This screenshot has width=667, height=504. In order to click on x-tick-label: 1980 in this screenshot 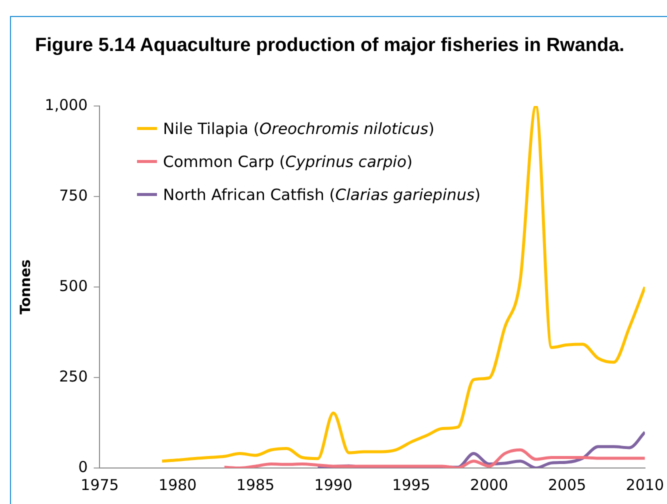, I will do `click(177, 485)`.